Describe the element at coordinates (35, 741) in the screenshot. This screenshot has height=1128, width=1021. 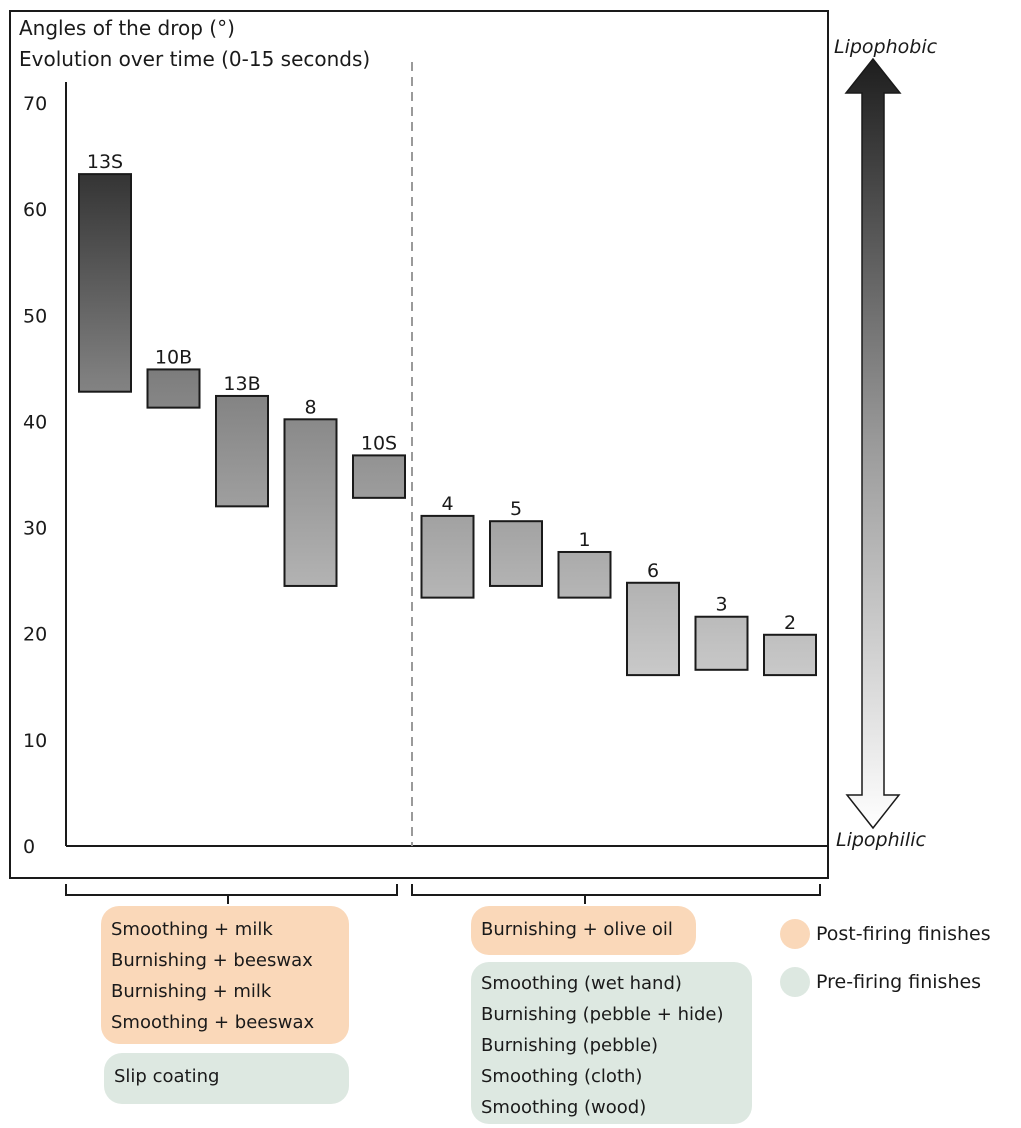
I see `y-tick-label: 10` at that location.